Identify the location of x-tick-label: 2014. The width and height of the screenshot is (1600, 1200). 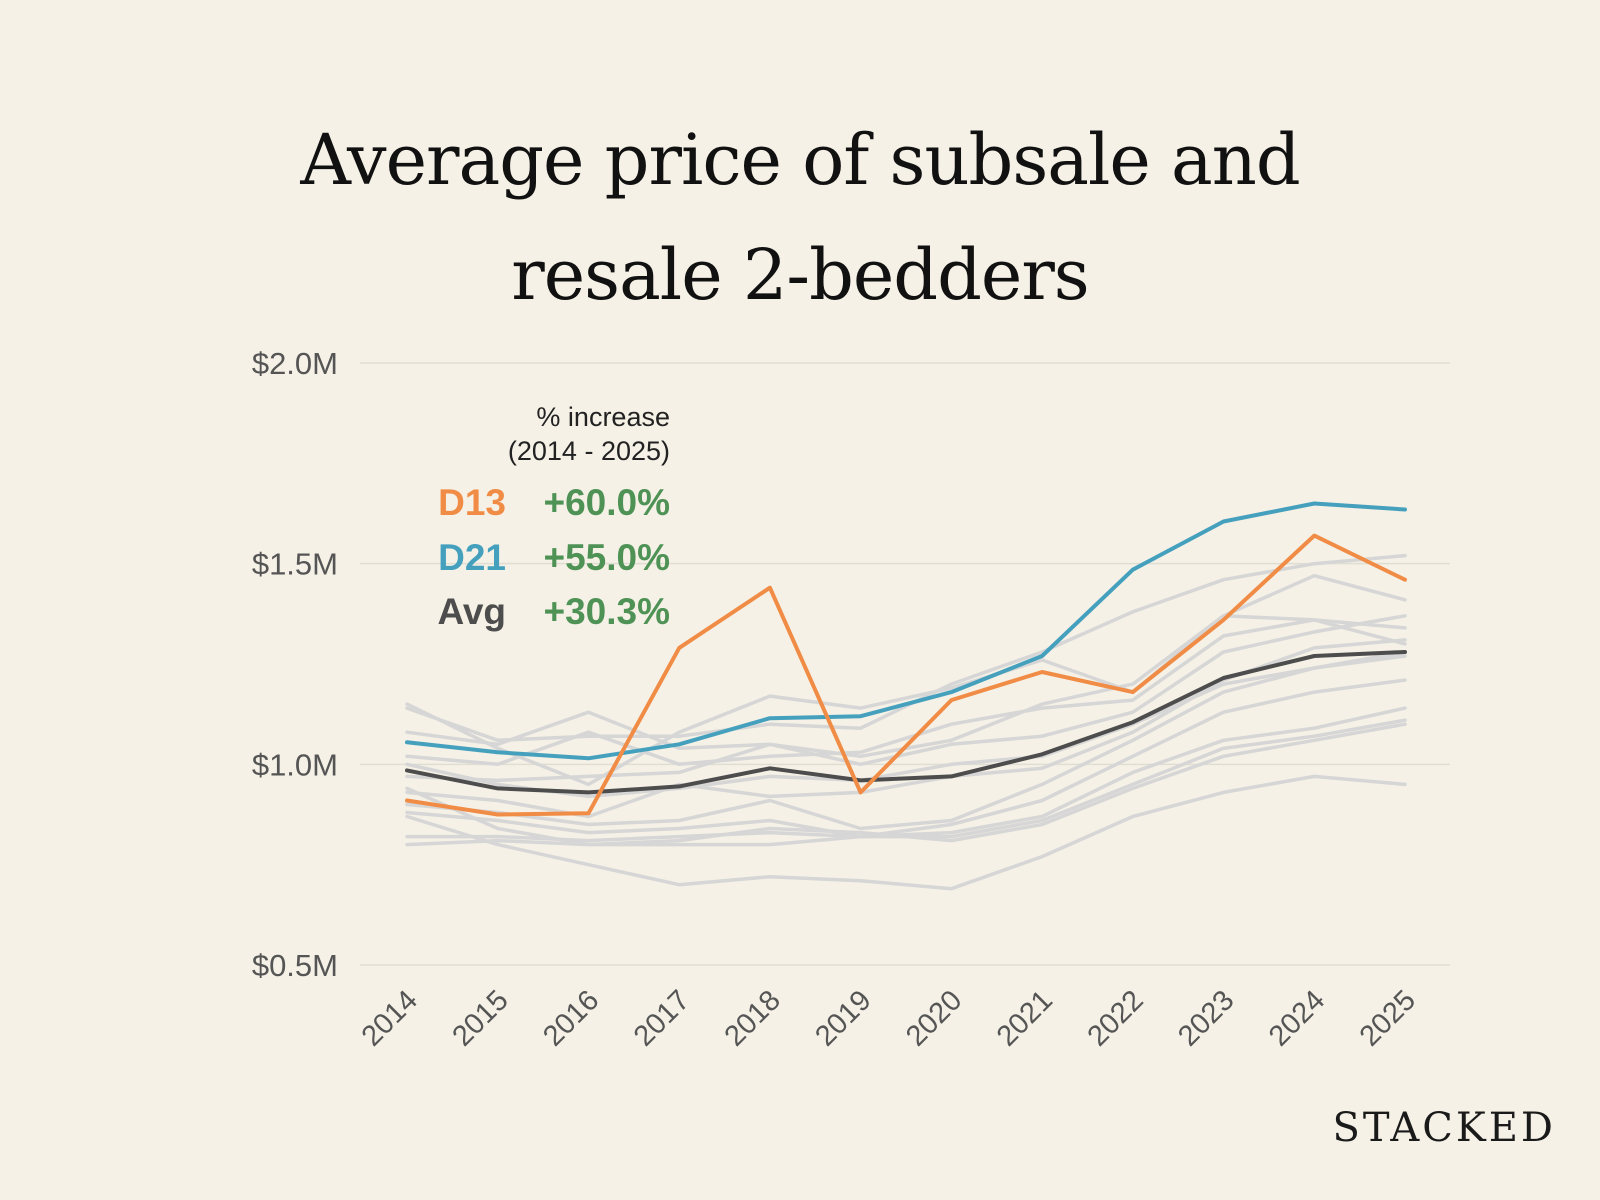
(390, 1018).